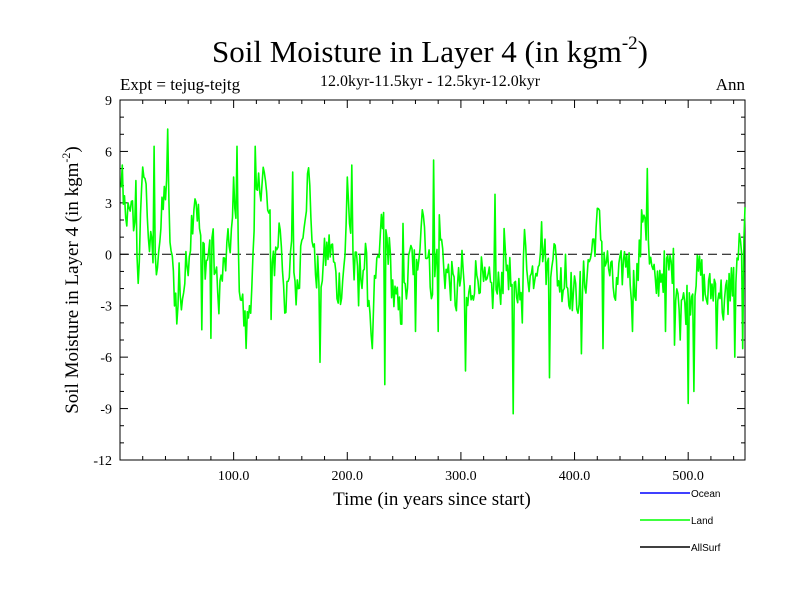  Describe the element at coordinates (108, 101) in the screenshot. I see `y-tick-label: 9` at that location.